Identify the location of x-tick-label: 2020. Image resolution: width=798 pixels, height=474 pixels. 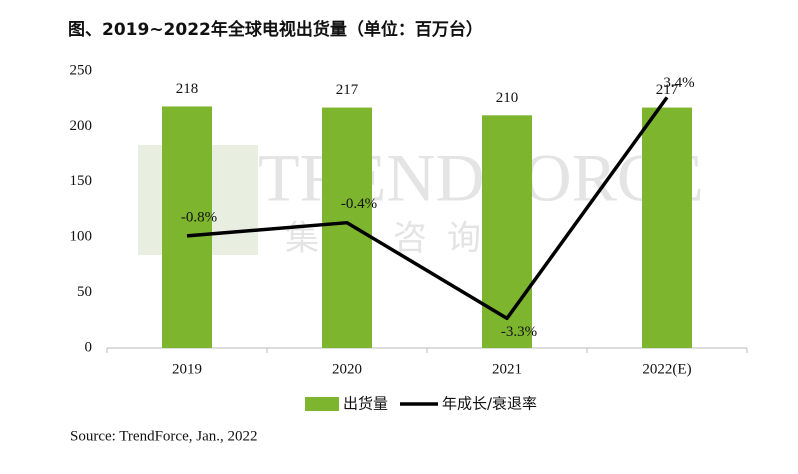
(347, 369).